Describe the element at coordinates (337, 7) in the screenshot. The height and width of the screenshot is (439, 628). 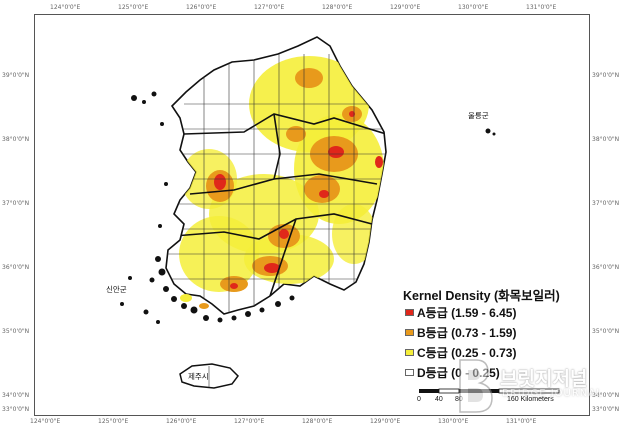
I see `tick-label-top: 128°0'0"E` at that location.